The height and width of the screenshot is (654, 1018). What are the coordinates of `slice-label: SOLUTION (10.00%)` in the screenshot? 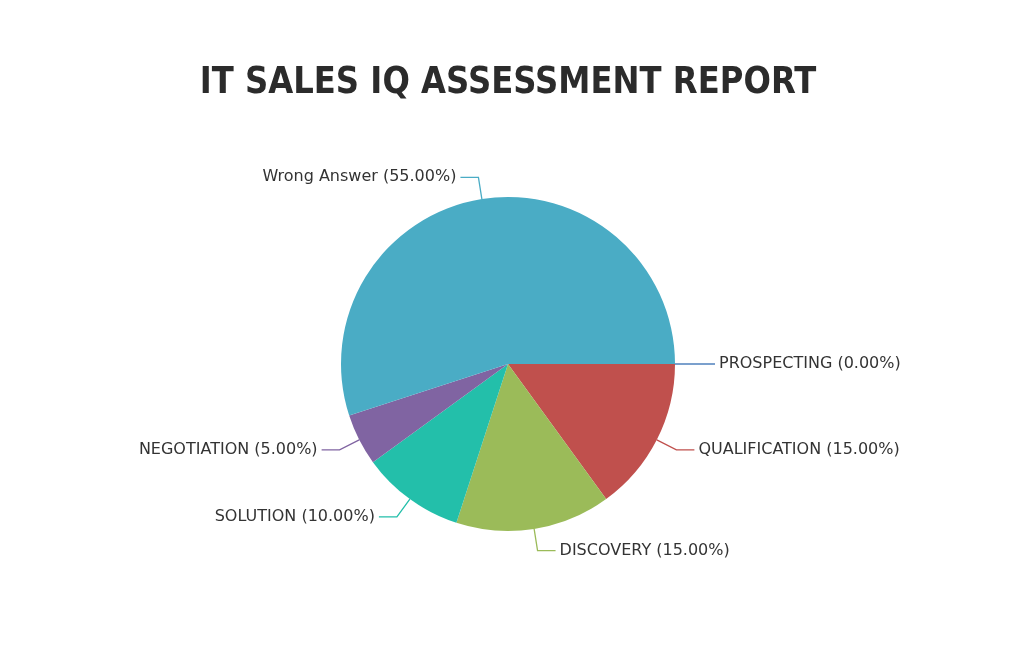 It's located at (294, 516).